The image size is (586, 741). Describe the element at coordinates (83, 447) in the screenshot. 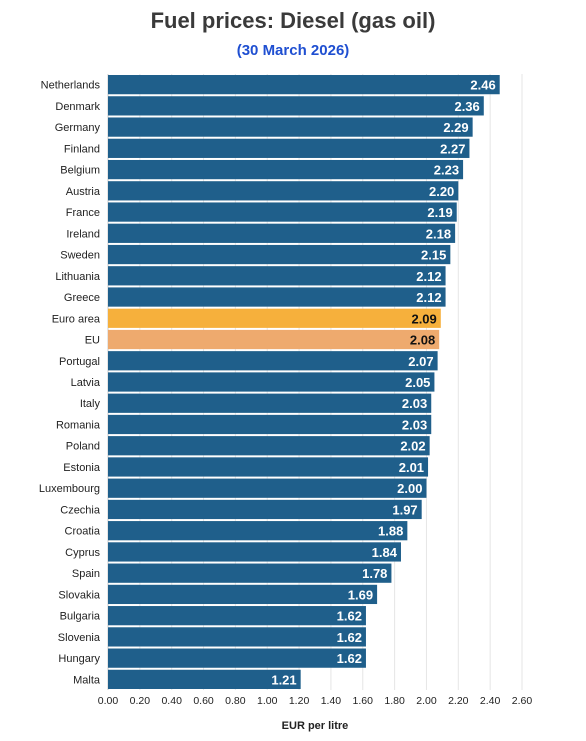

I see `category-label: Poland` at that location.